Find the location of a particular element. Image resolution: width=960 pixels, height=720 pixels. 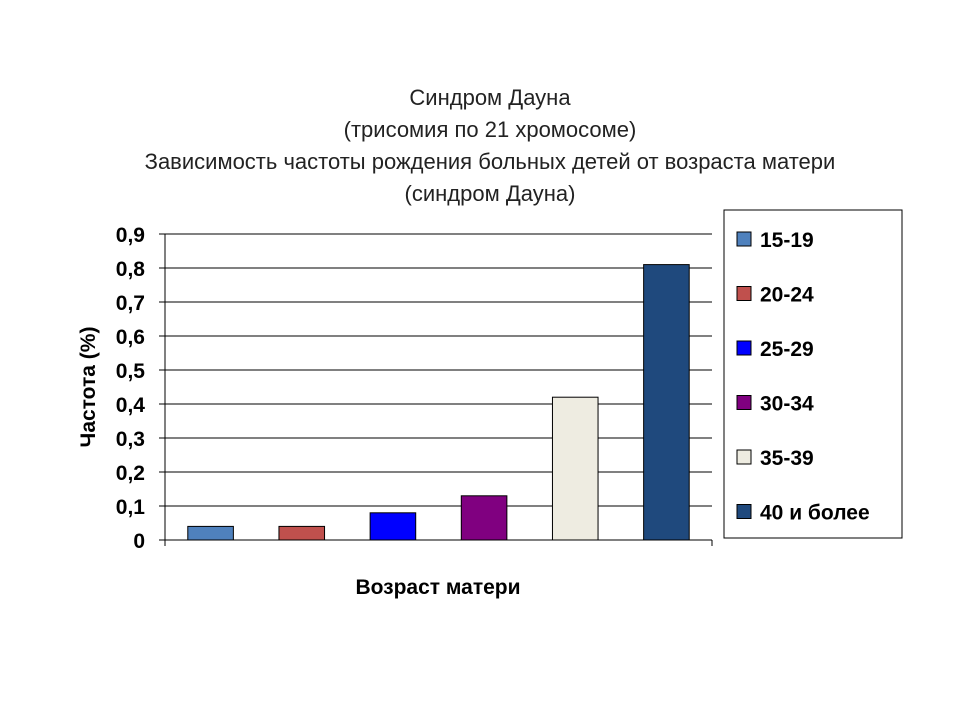

legend: 15-19 20-24 25-29 30-34 35-39 40 и более is located at coordinates (813, 374).